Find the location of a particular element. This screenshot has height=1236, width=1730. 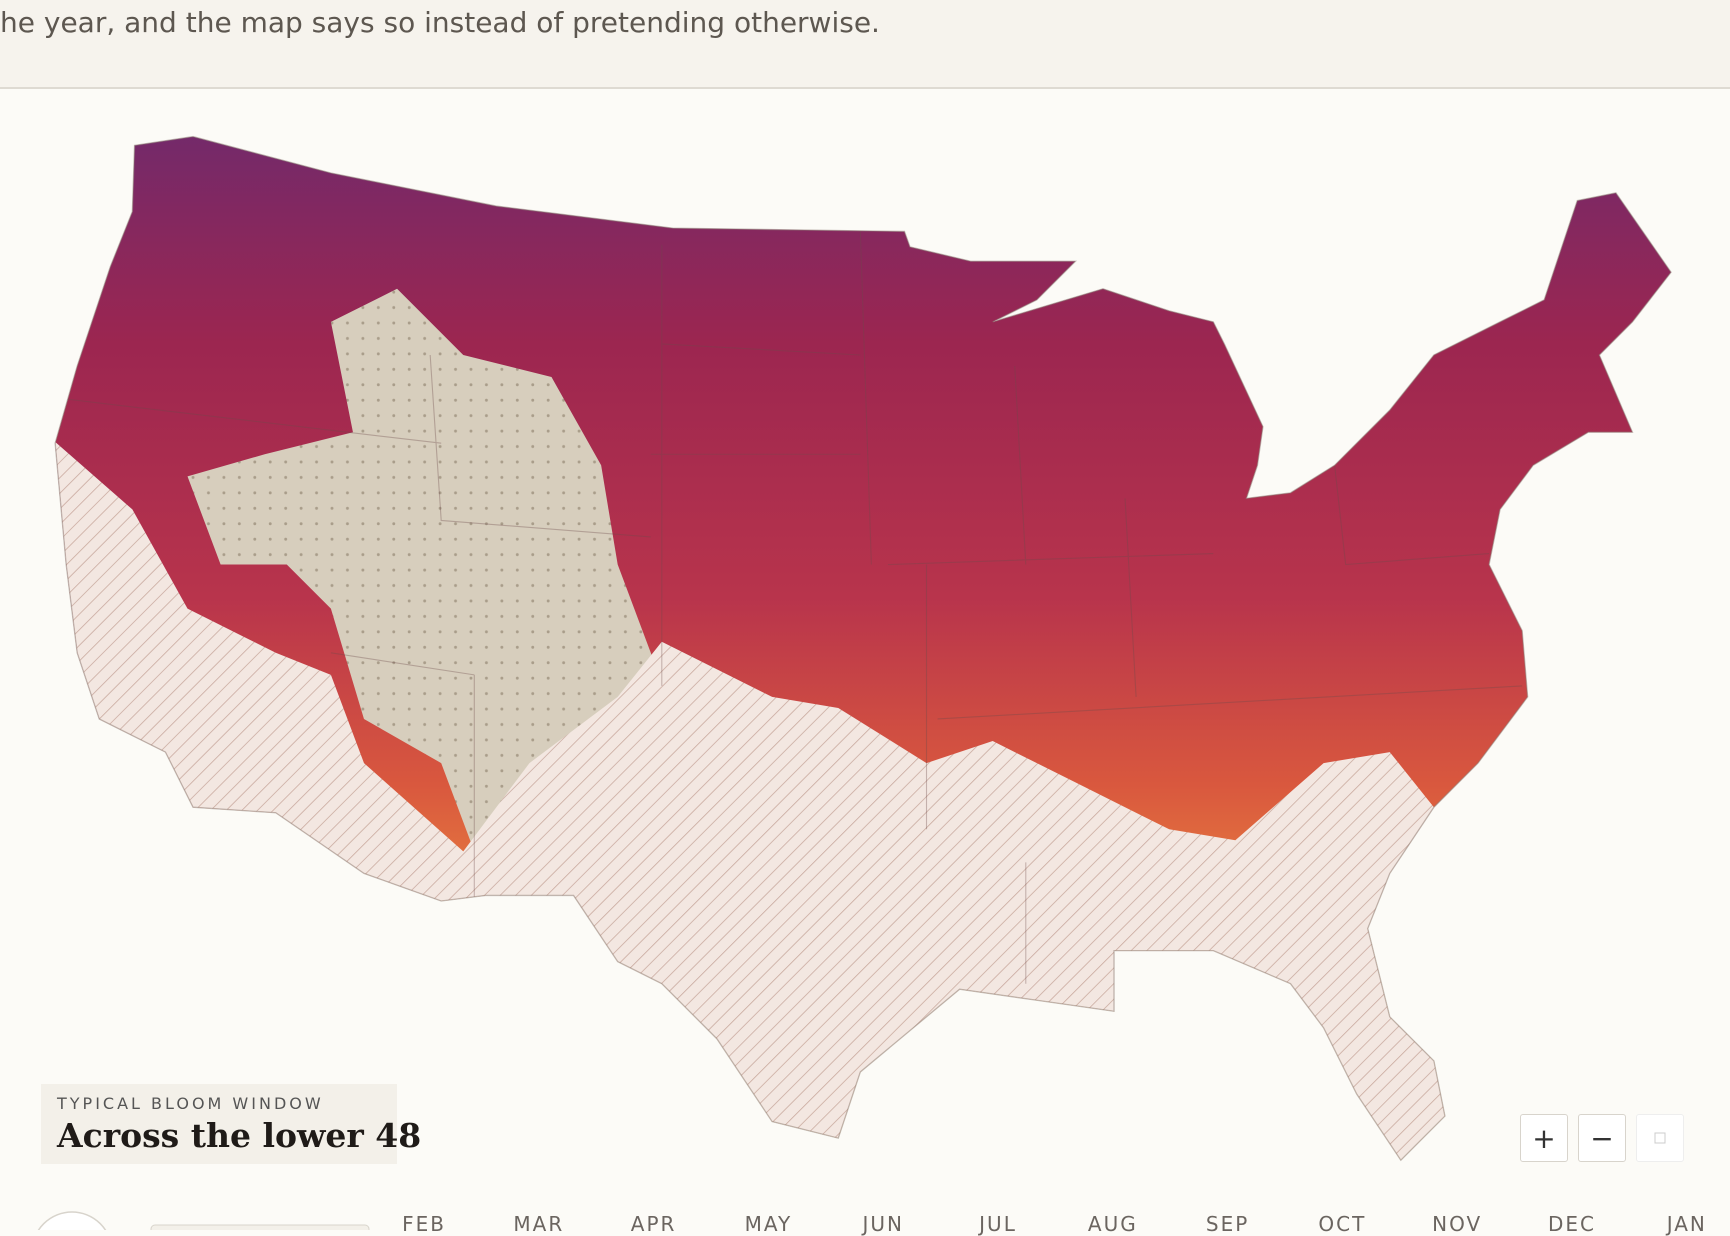

month-label: MAR is located at coordinates (539, 1224).